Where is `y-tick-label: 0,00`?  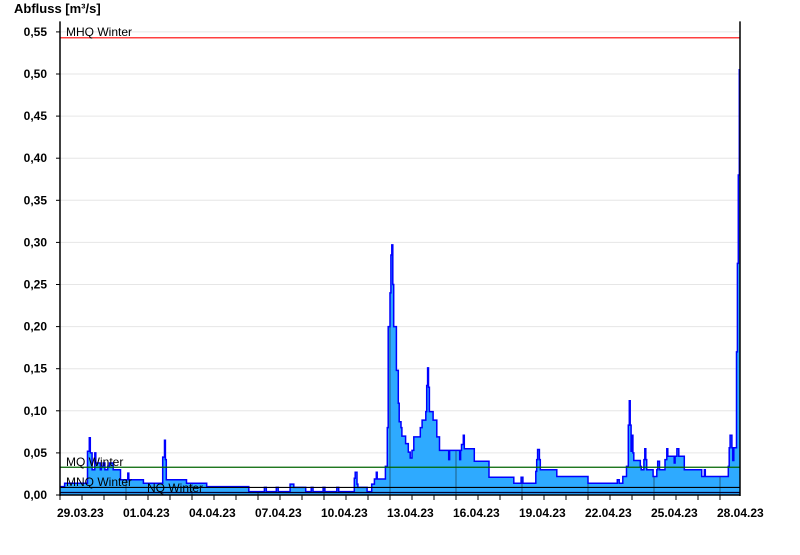
y-tick-label: 0,00 is located at coordinates (36, 495).